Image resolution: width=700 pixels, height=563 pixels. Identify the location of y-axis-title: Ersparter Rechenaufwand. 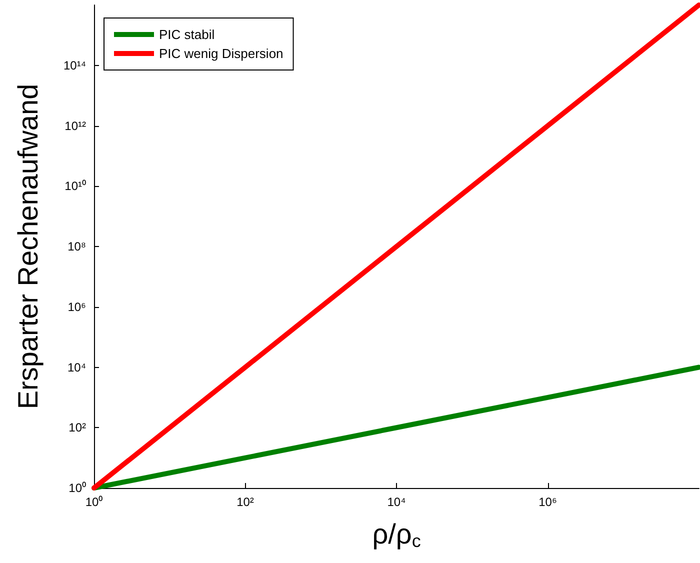
(28, 247).